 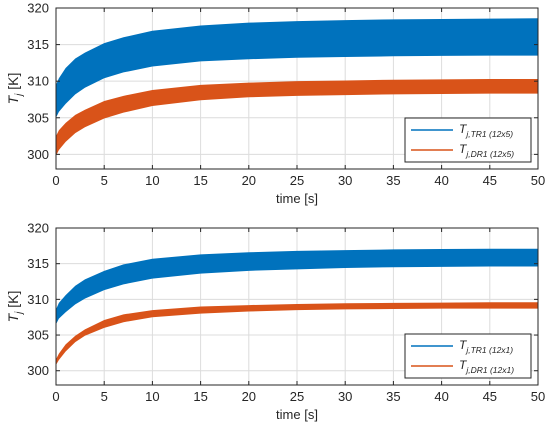 I want to click on legend-label-1: Tj,TR1 (12x5), so click(x=486, y=130).